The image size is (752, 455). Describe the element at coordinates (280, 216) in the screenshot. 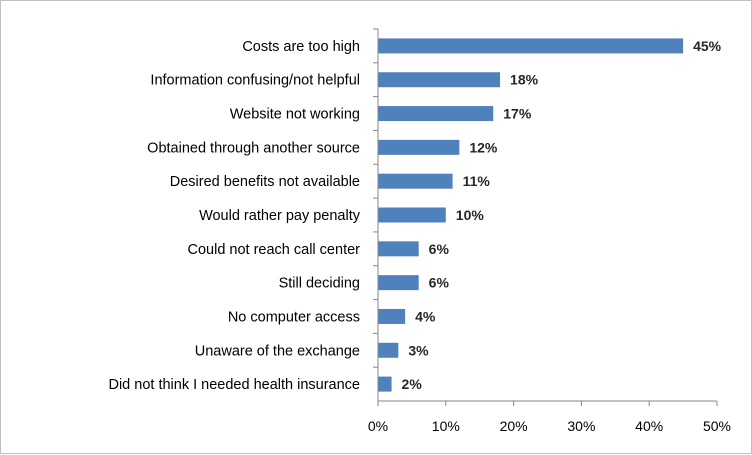

I see `category-label: Would rather pay penalty` at that location.